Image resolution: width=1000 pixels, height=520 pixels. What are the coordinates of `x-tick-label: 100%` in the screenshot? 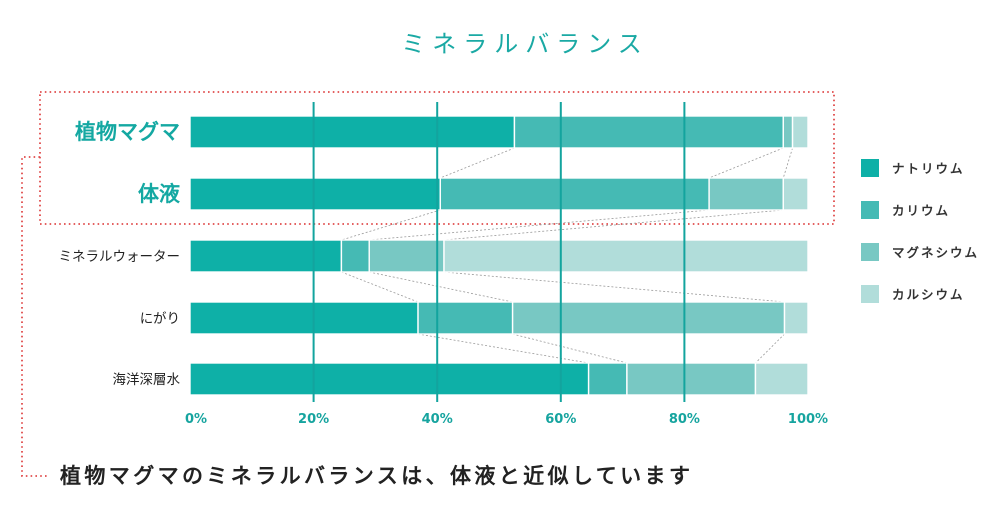 It's located at (808, 419).